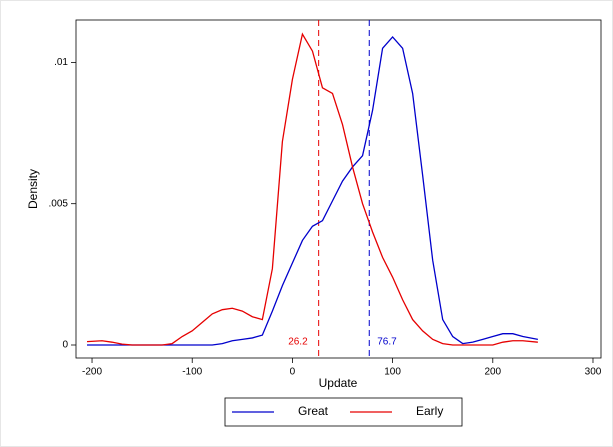 Image resolution: width=613 pixels, height=447 pixels. What do you see at coordinates (492, 372) in the screenshot?
I see `x-tick-label: 200` at bounding box center [492, 372].